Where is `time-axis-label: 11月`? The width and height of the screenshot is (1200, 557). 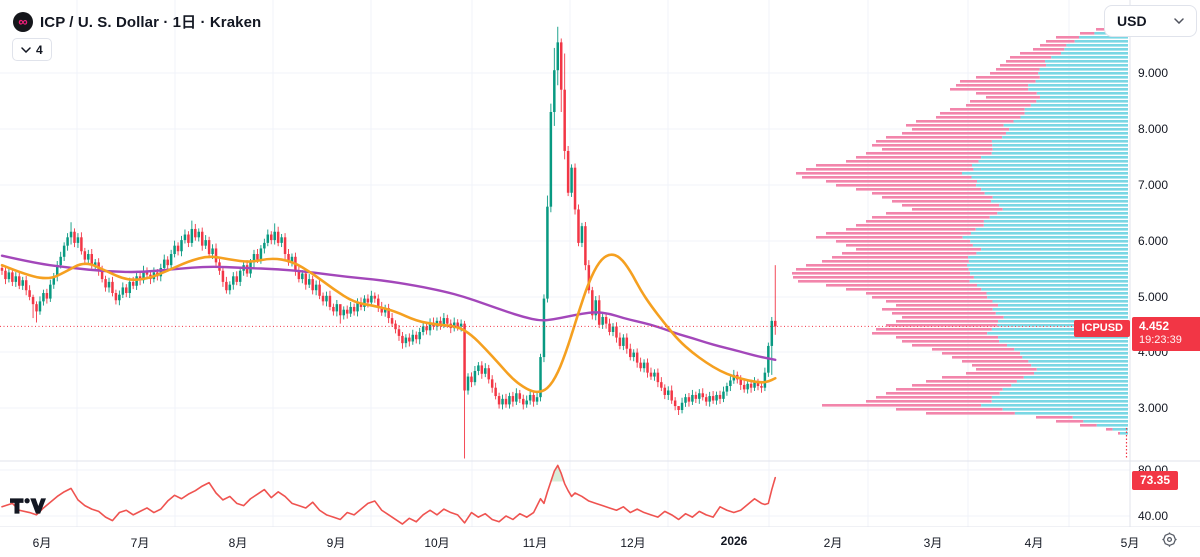 time-axis-label: 11月 is located at coordinates (535, 543).